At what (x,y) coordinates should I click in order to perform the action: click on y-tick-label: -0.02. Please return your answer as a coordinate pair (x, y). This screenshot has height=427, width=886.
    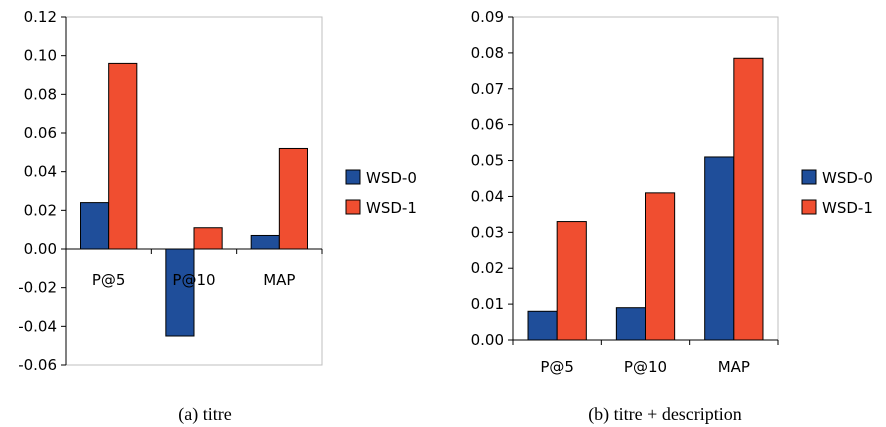
    Looking at the image, I should click on (37, 288).